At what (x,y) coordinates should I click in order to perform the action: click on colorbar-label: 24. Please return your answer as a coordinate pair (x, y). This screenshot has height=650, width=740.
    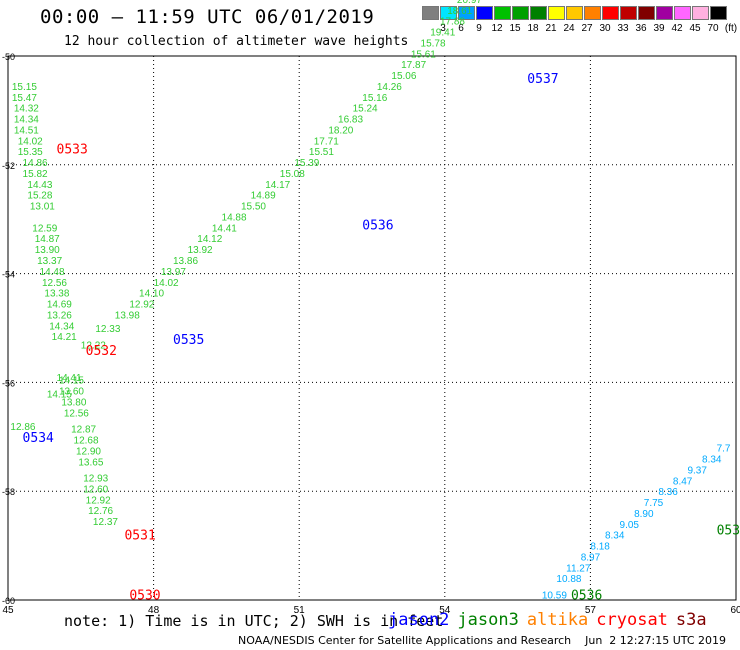
    Looking at the image, I should click on (569, 28).